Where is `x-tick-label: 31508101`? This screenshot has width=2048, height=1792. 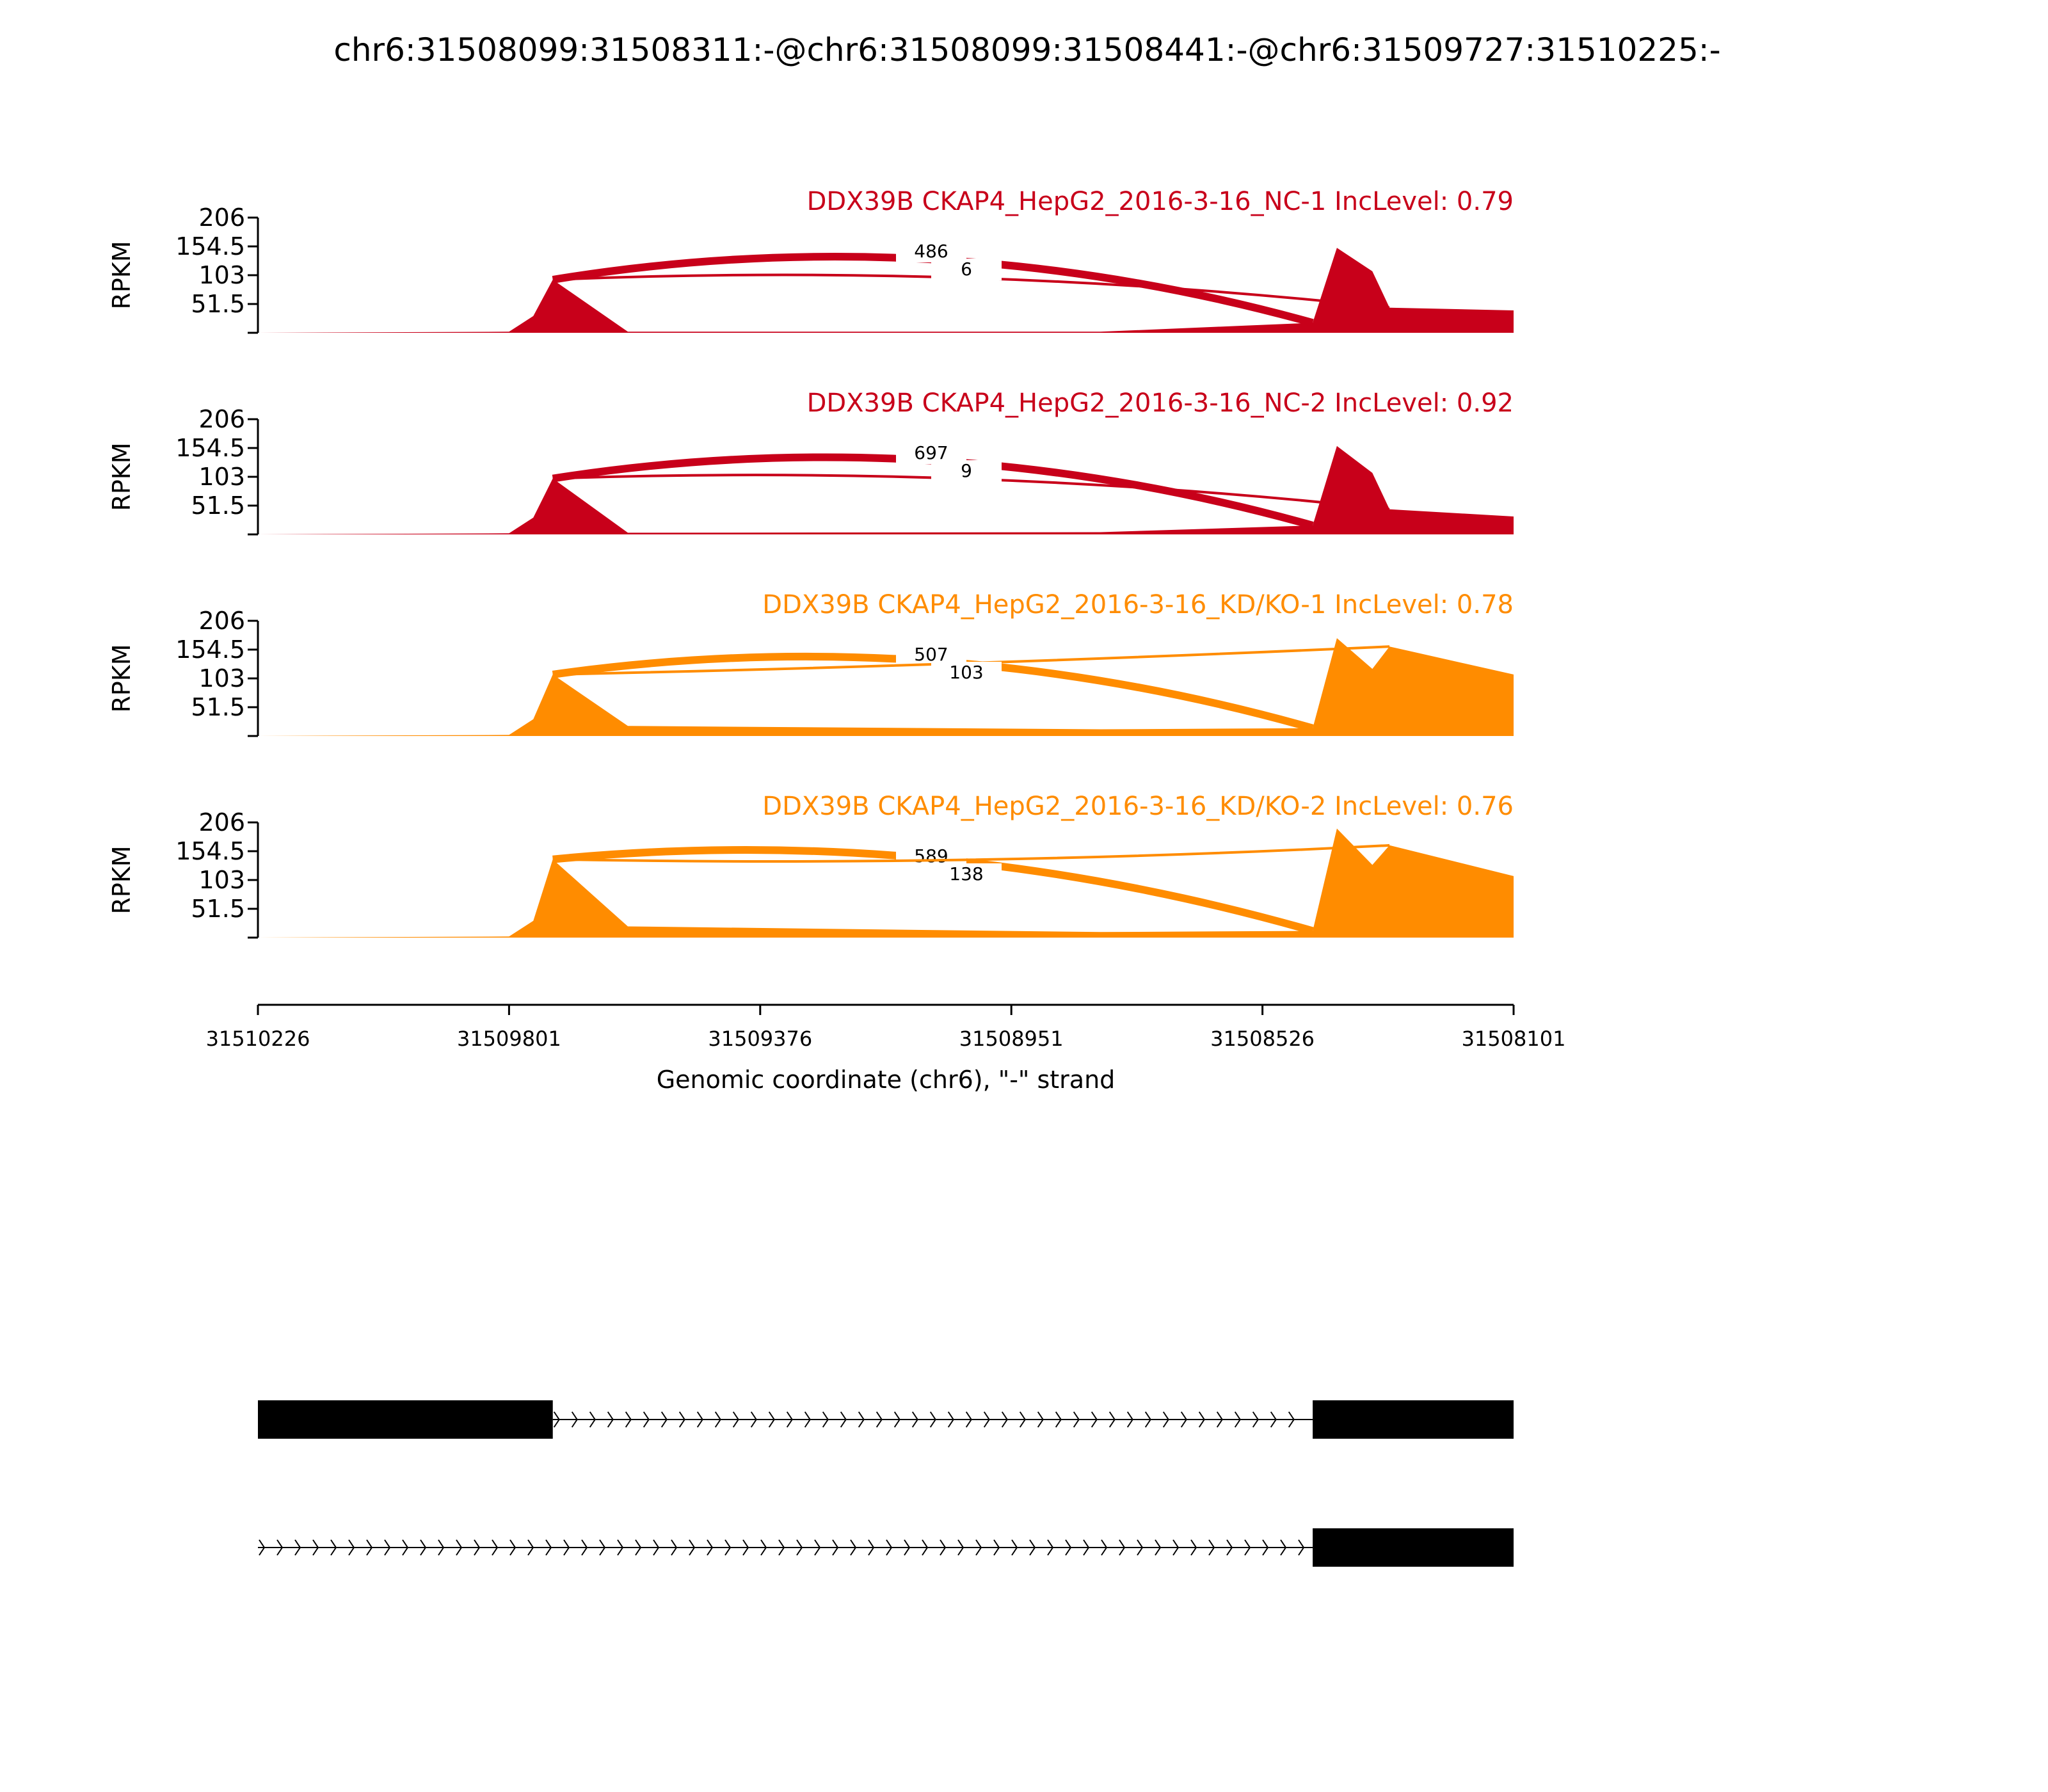 x-tick-label: 31508101 is located at coordinates (1514, 1039).